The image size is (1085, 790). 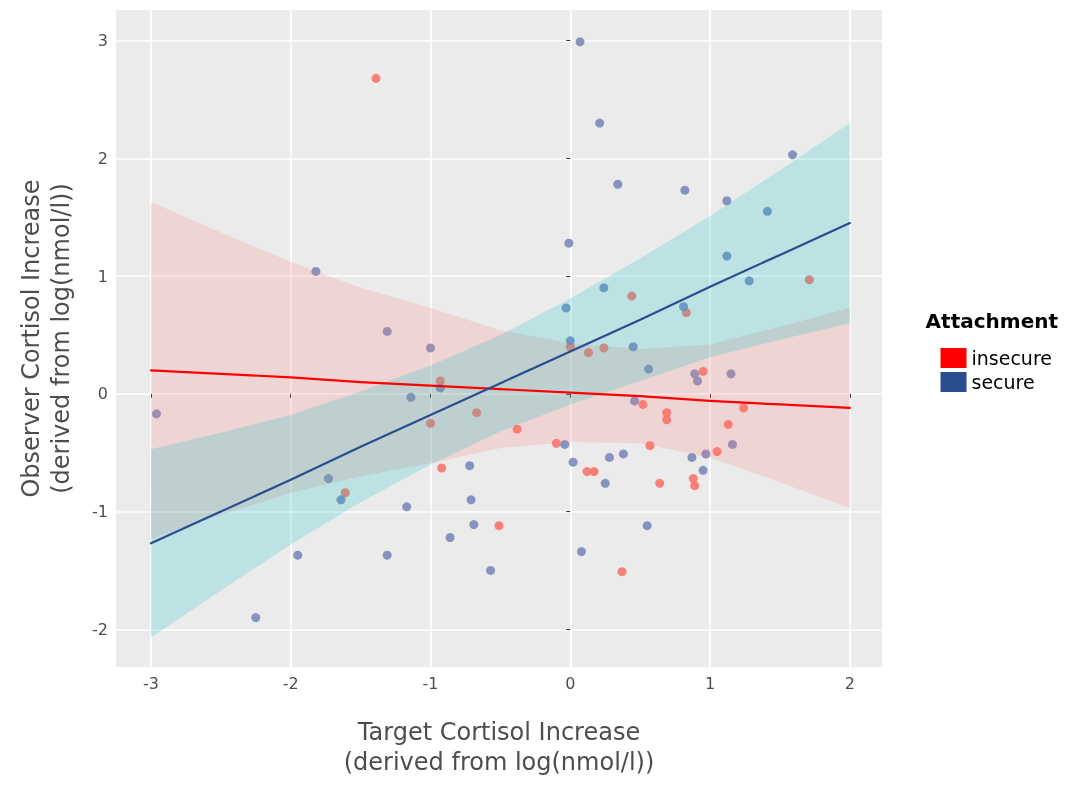 What do you see at coordinates (102, 276) in the screenshot?
I see `y-tick-label: 1` at bounding box center [102, 276].